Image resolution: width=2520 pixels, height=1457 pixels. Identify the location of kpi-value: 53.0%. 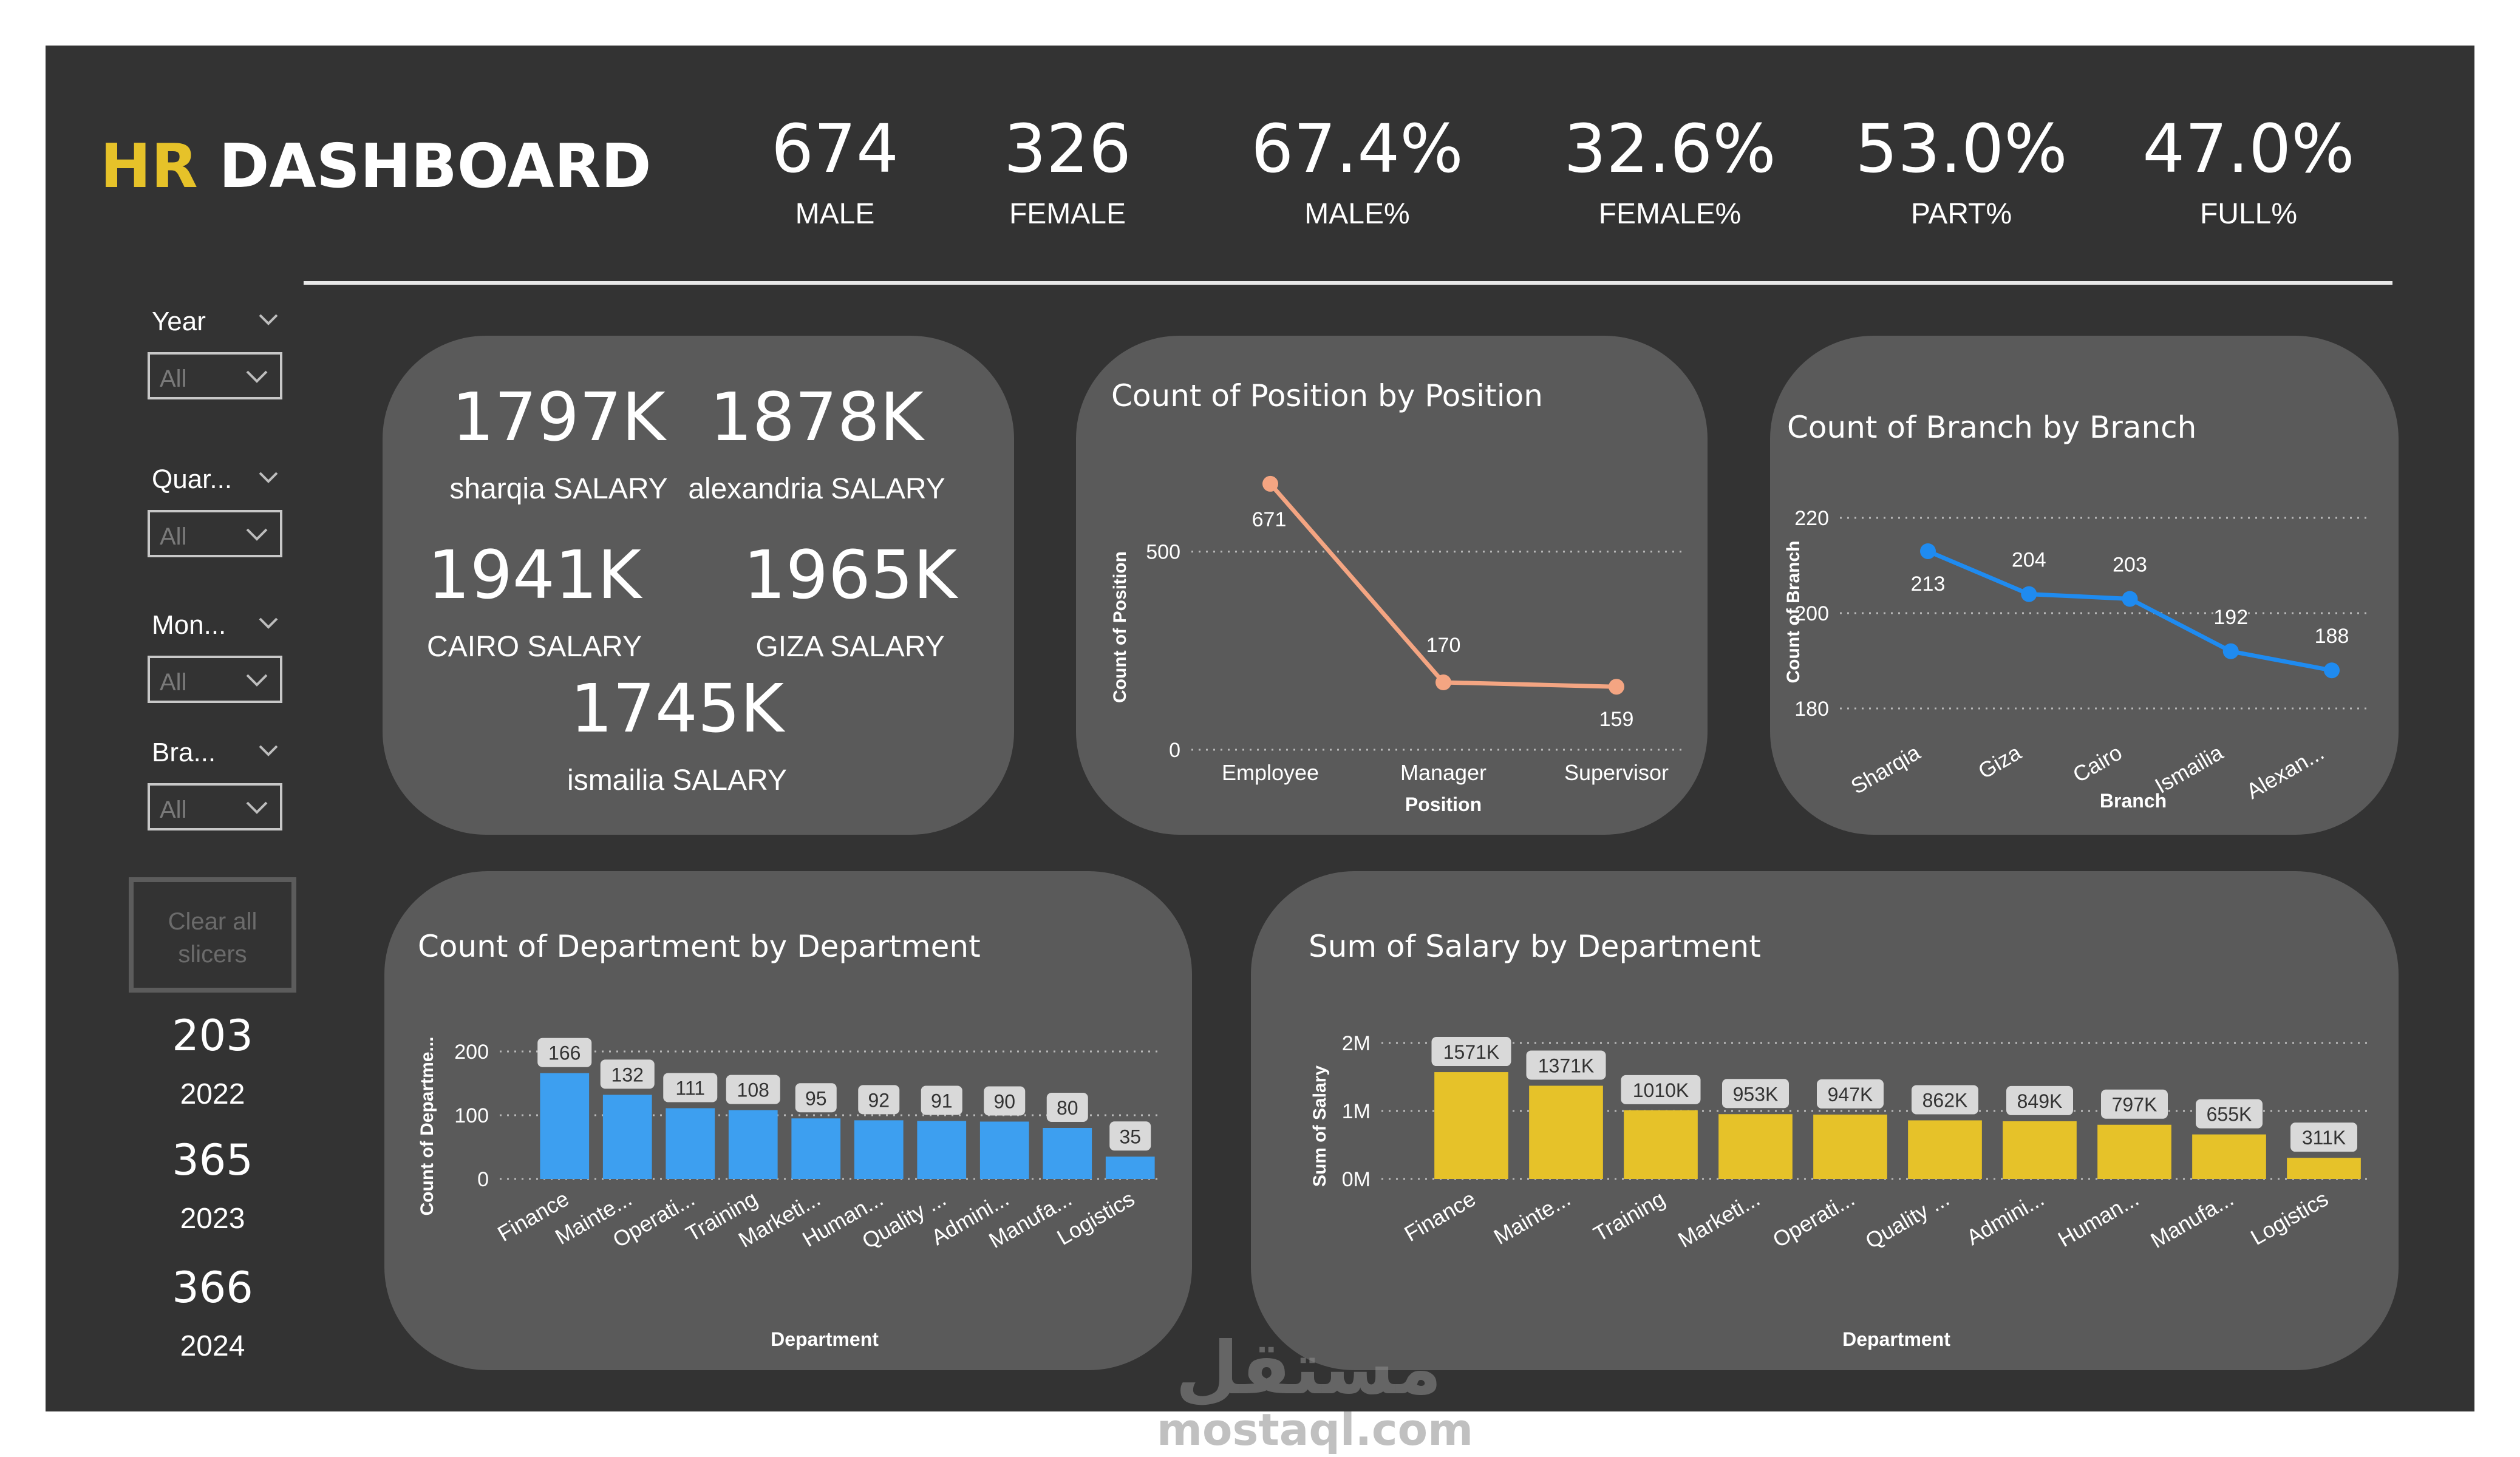
(1961, 149).